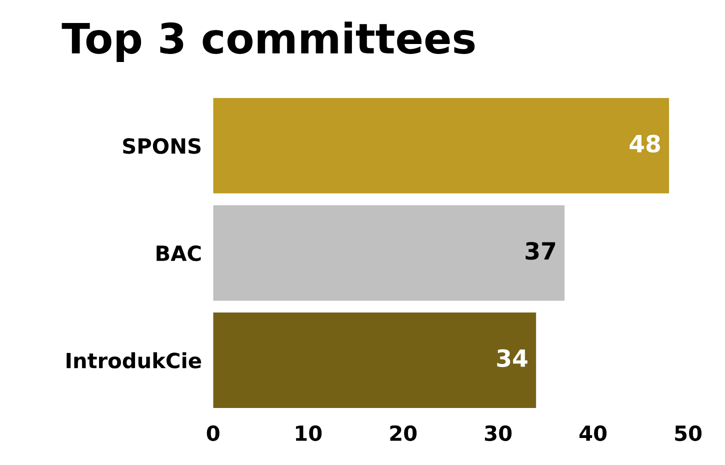 This screenshot has width=725, height=465. What do you see at coordinates (498, 433) in the screenshot?
I see `x-tick-label: 30` at bounding box center [498, 433].